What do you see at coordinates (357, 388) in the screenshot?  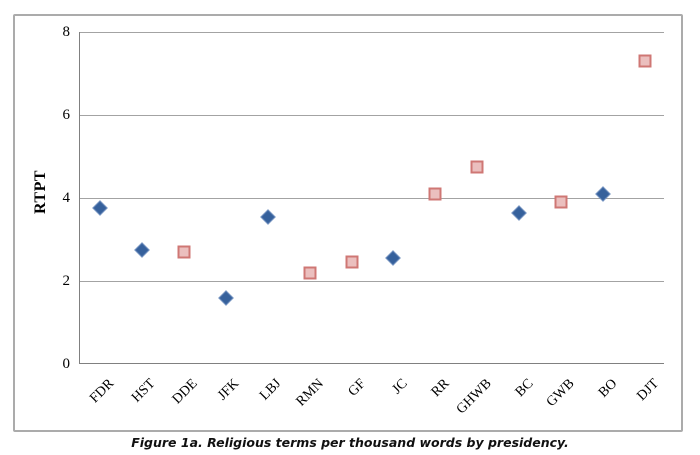 I see `x-tick-label-text: GF` at bounding box center [357, 388].